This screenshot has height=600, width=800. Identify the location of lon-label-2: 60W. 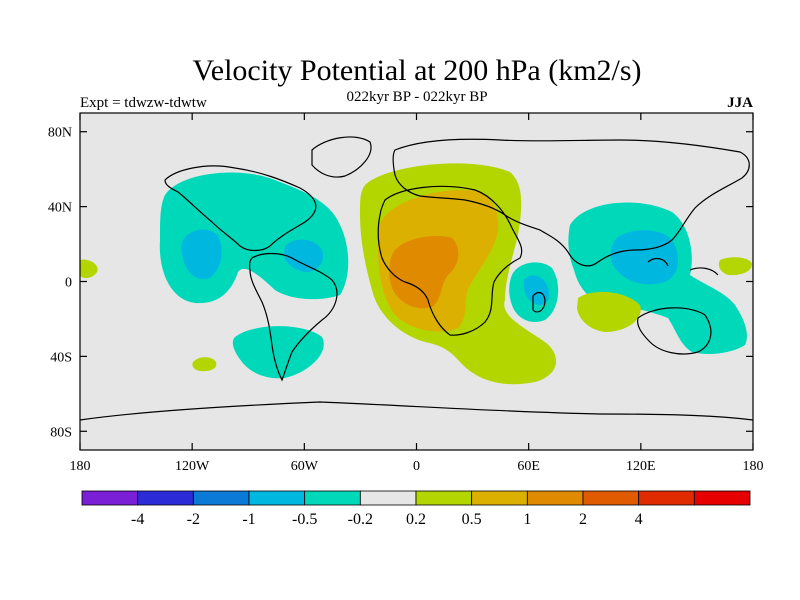
(305, 466).